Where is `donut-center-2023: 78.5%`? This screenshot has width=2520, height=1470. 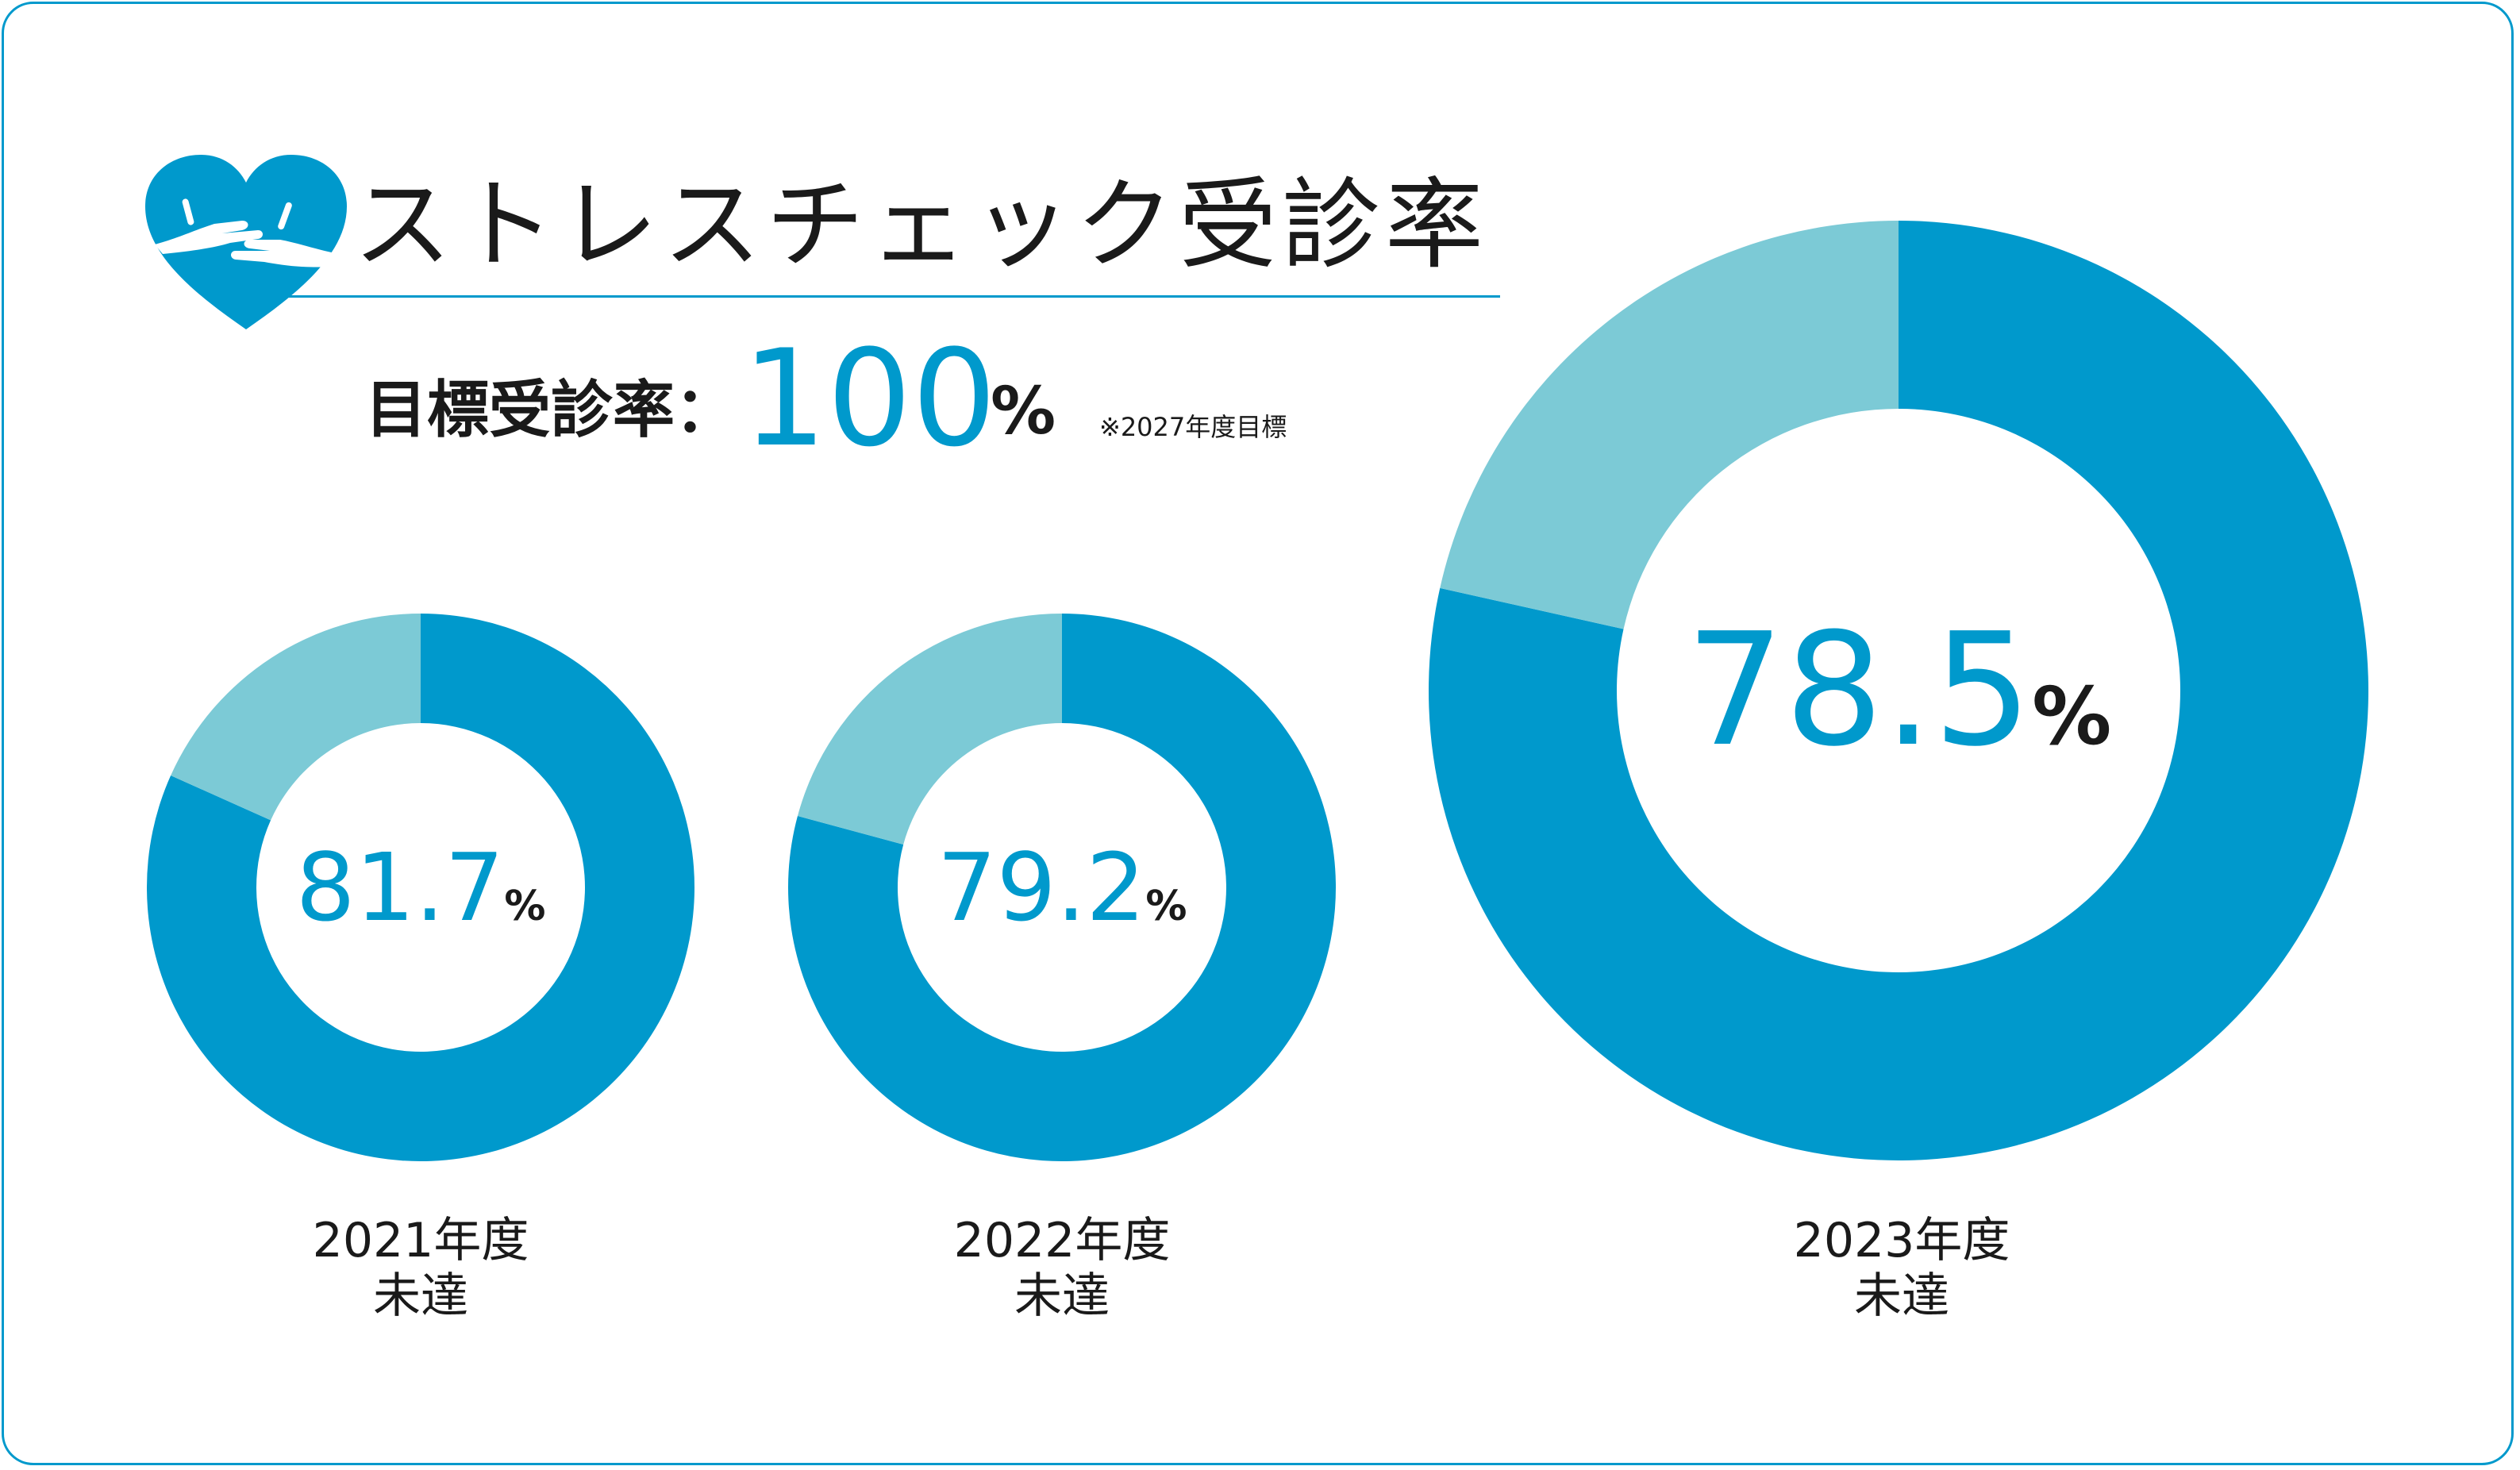
donut-center-2023: 78.5% is located at coordinates (1899, 690).